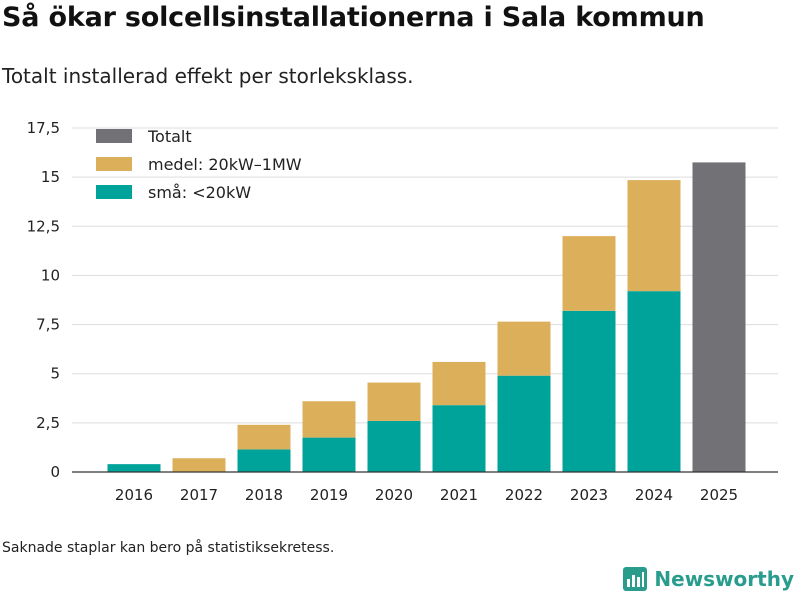  I want to click on y-tick-label: 10, so click(50, 275).